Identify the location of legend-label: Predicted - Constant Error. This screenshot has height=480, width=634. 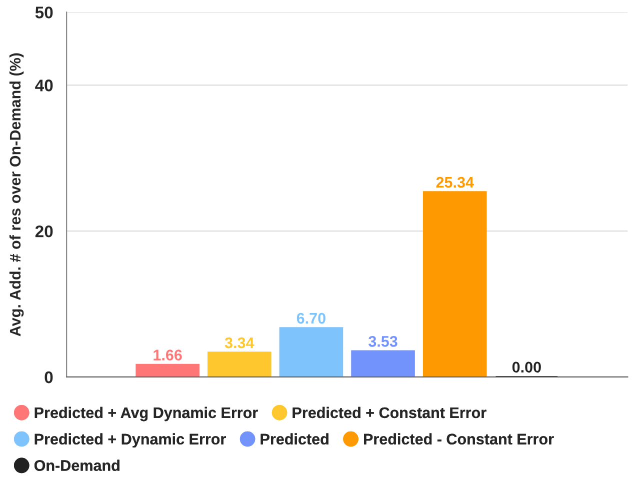
(459, 439).